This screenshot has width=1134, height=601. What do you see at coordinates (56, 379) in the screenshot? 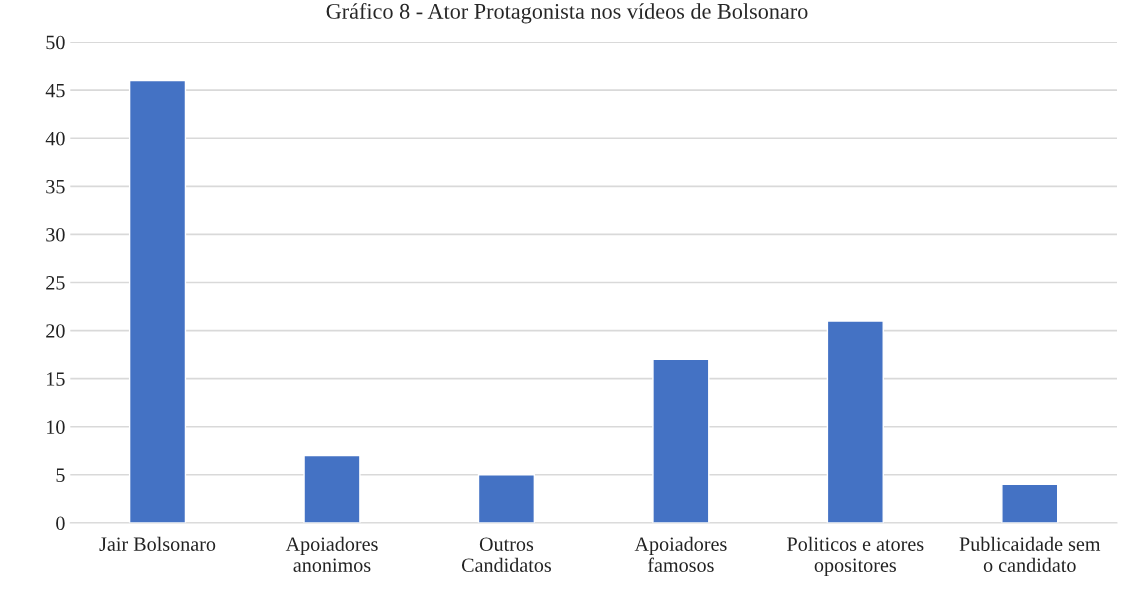
I see `y-tick-label: 15` at bounding box center [56, 379].